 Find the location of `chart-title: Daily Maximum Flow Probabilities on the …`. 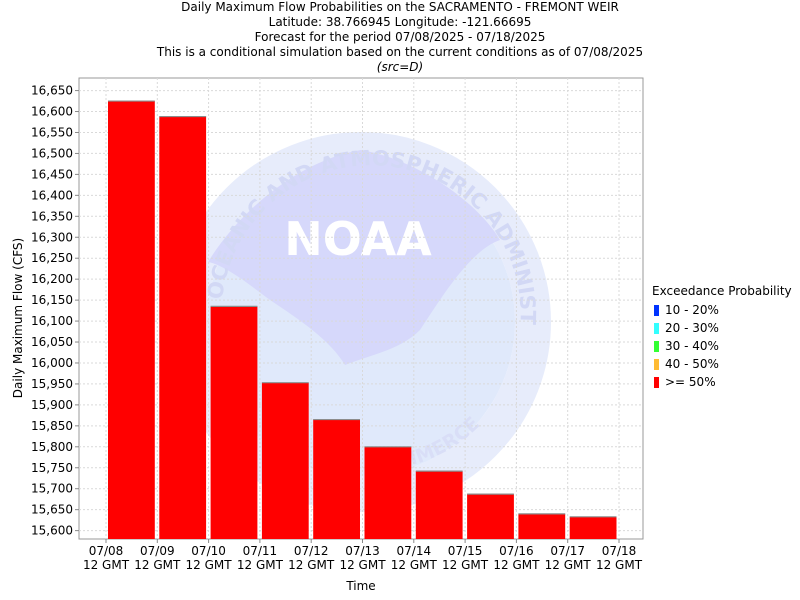

chart-title: Daily Maximum Flow Probabilities on the … is located at coordinates (400, 7).